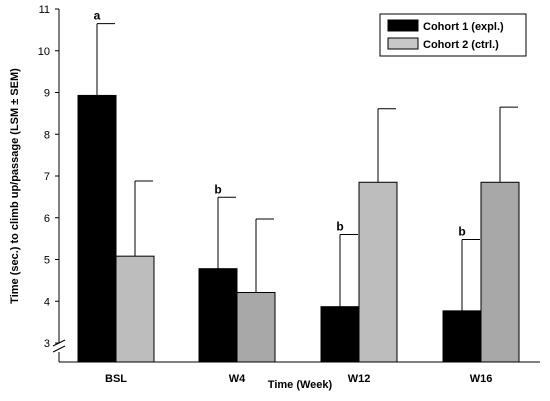 This screenshot has height=401, width=550. What do you see at coordinates (44, 10) in the screenshot?
I see `y-tick-label: 11` at bounding box center [44, 10].